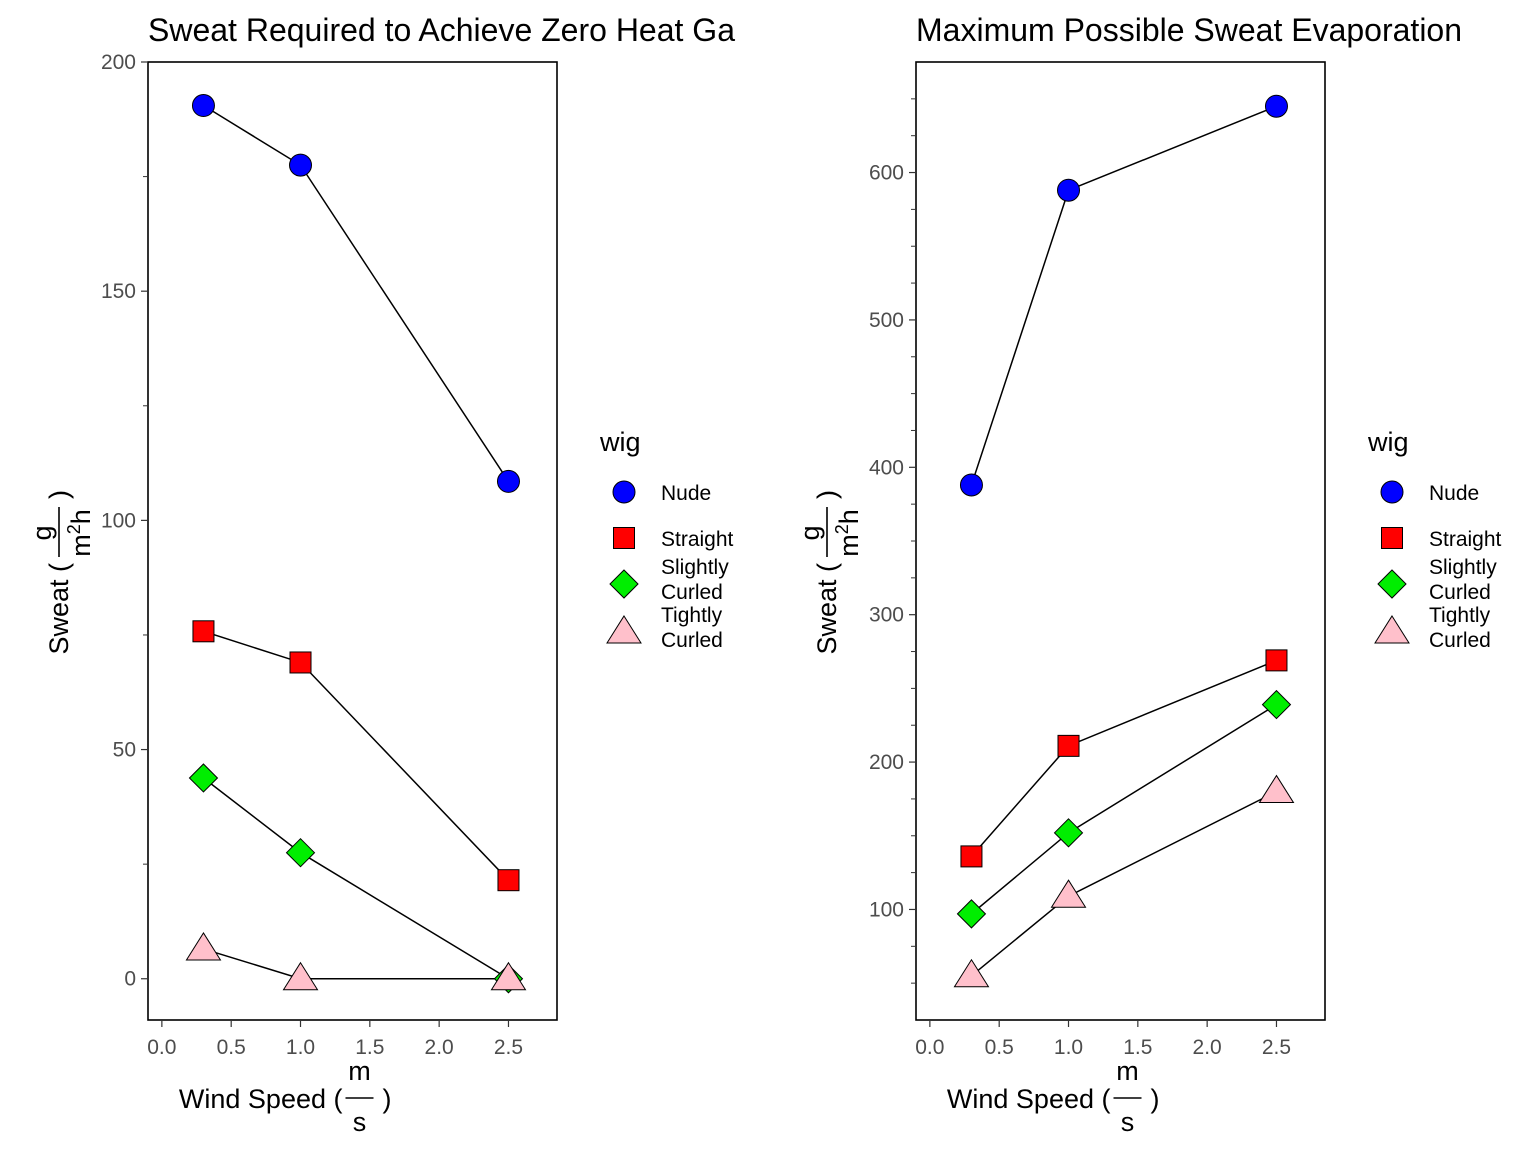 This screenshot has height=1152, width=1536. Describe the element at coordinates (886, 615) in the screenshot. I see `y-tick-label: 300` at that location.